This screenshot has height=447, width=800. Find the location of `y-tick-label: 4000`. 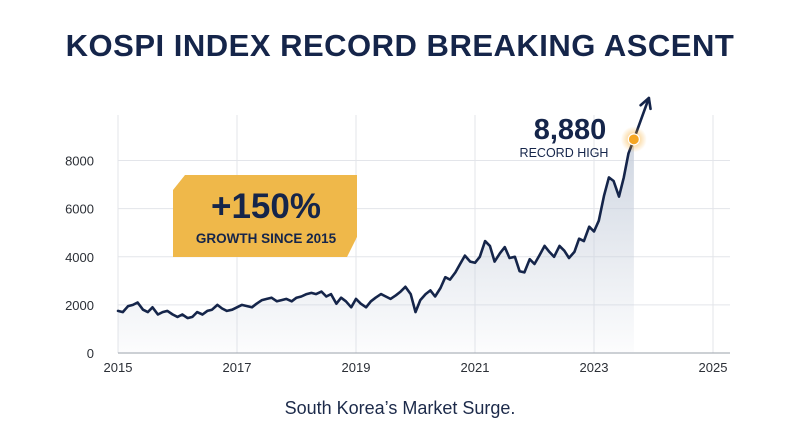

y-tick-label: 4000 is located at coordinates (79, 257).